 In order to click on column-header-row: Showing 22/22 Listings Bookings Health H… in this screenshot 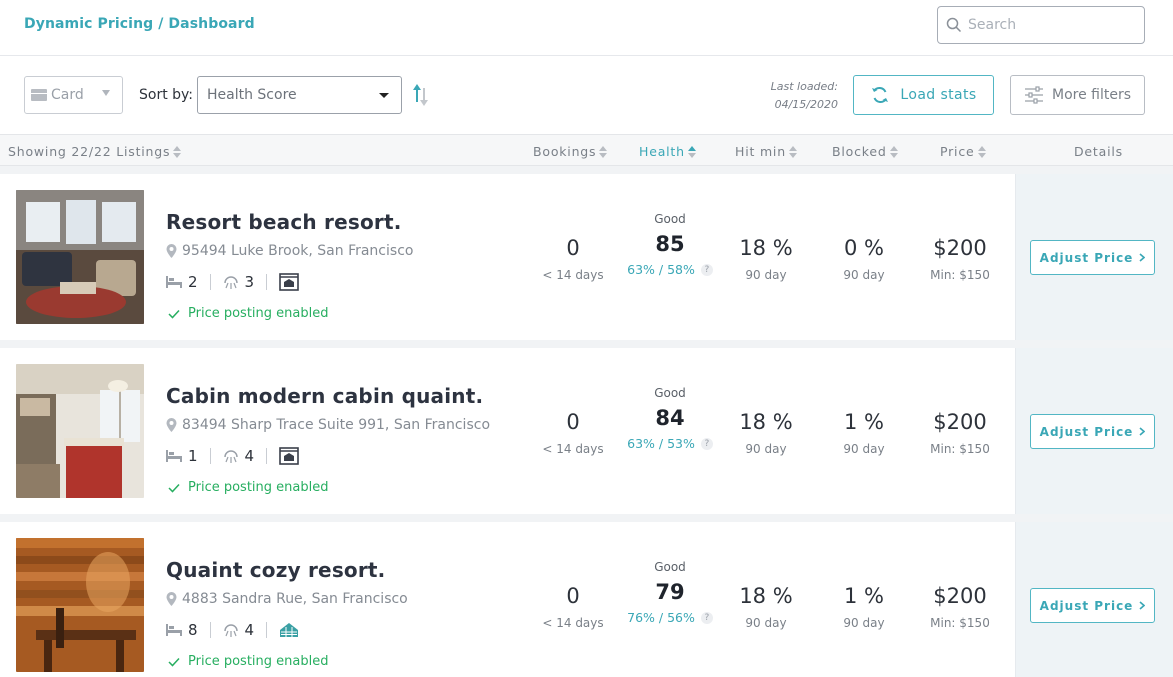, I will do `click(586, 150)`.